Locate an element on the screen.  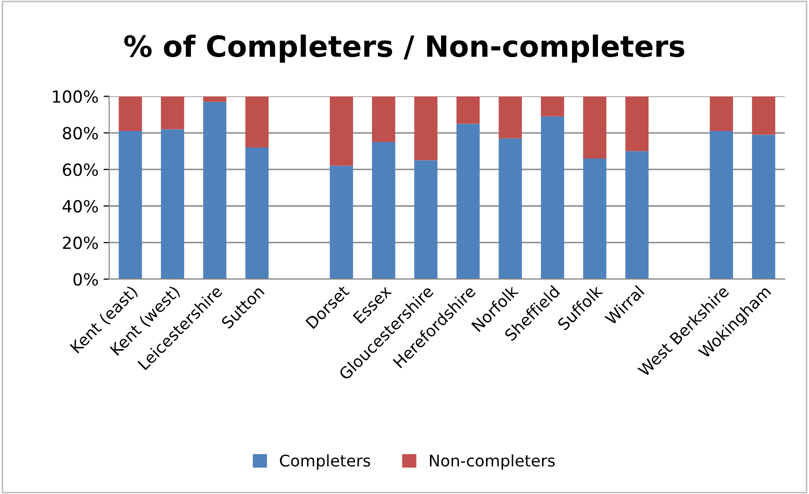
y-tick-label: 100% is located at coordinates (75, 96).